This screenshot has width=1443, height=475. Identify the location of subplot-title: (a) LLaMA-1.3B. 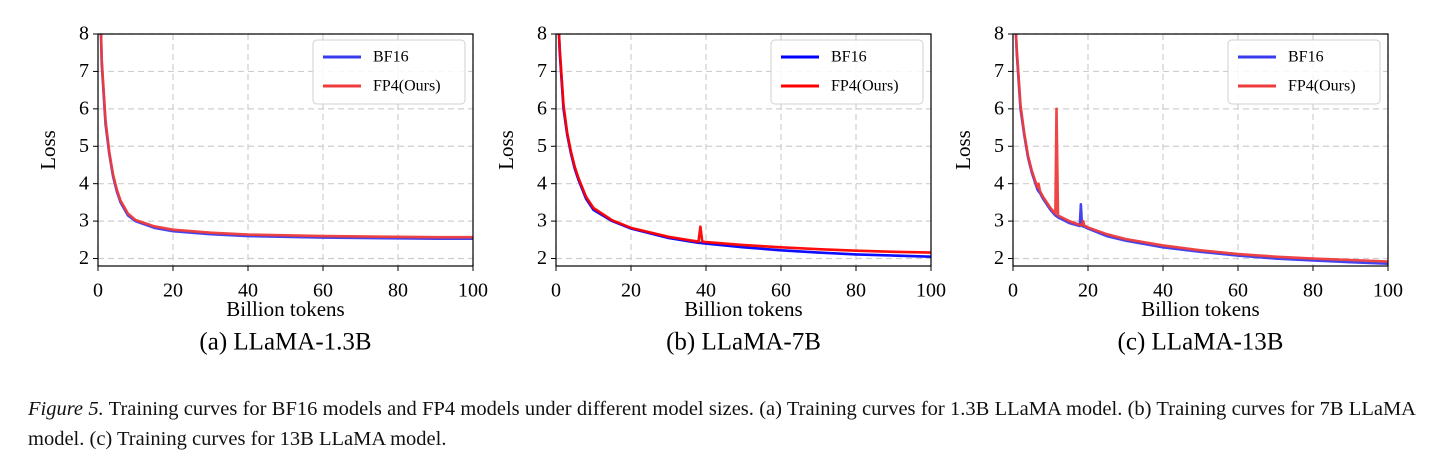
(285, 342).